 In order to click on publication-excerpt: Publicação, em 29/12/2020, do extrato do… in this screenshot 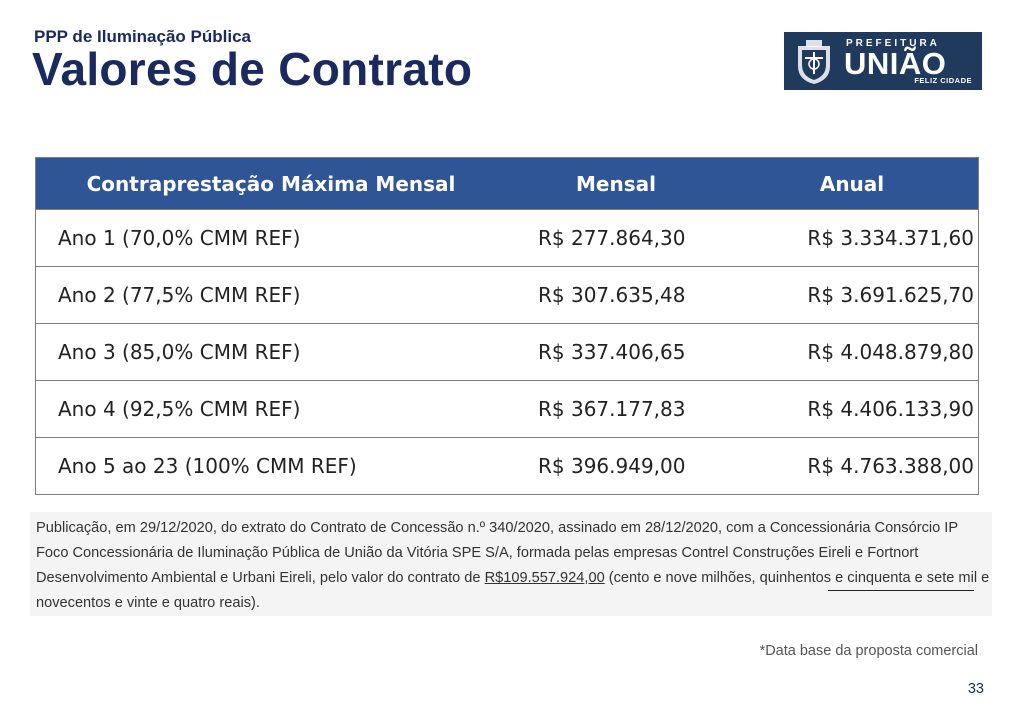, I will do `click(511, 564)`.